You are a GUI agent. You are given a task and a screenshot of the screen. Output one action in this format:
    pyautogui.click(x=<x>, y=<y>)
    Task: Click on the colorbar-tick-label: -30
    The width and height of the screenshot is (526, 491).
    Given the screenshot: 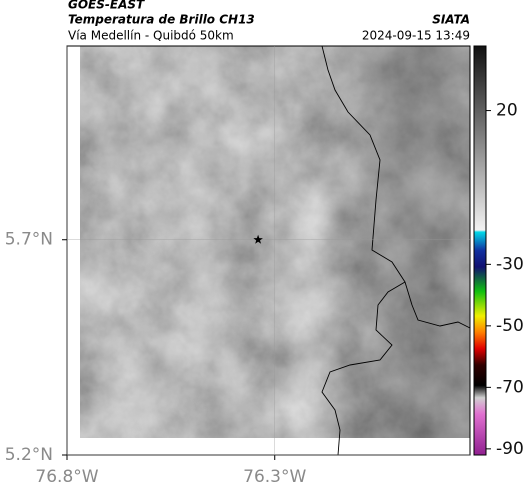 What is the action you would take?
    pyautogui.click(x=510, y=264)
    